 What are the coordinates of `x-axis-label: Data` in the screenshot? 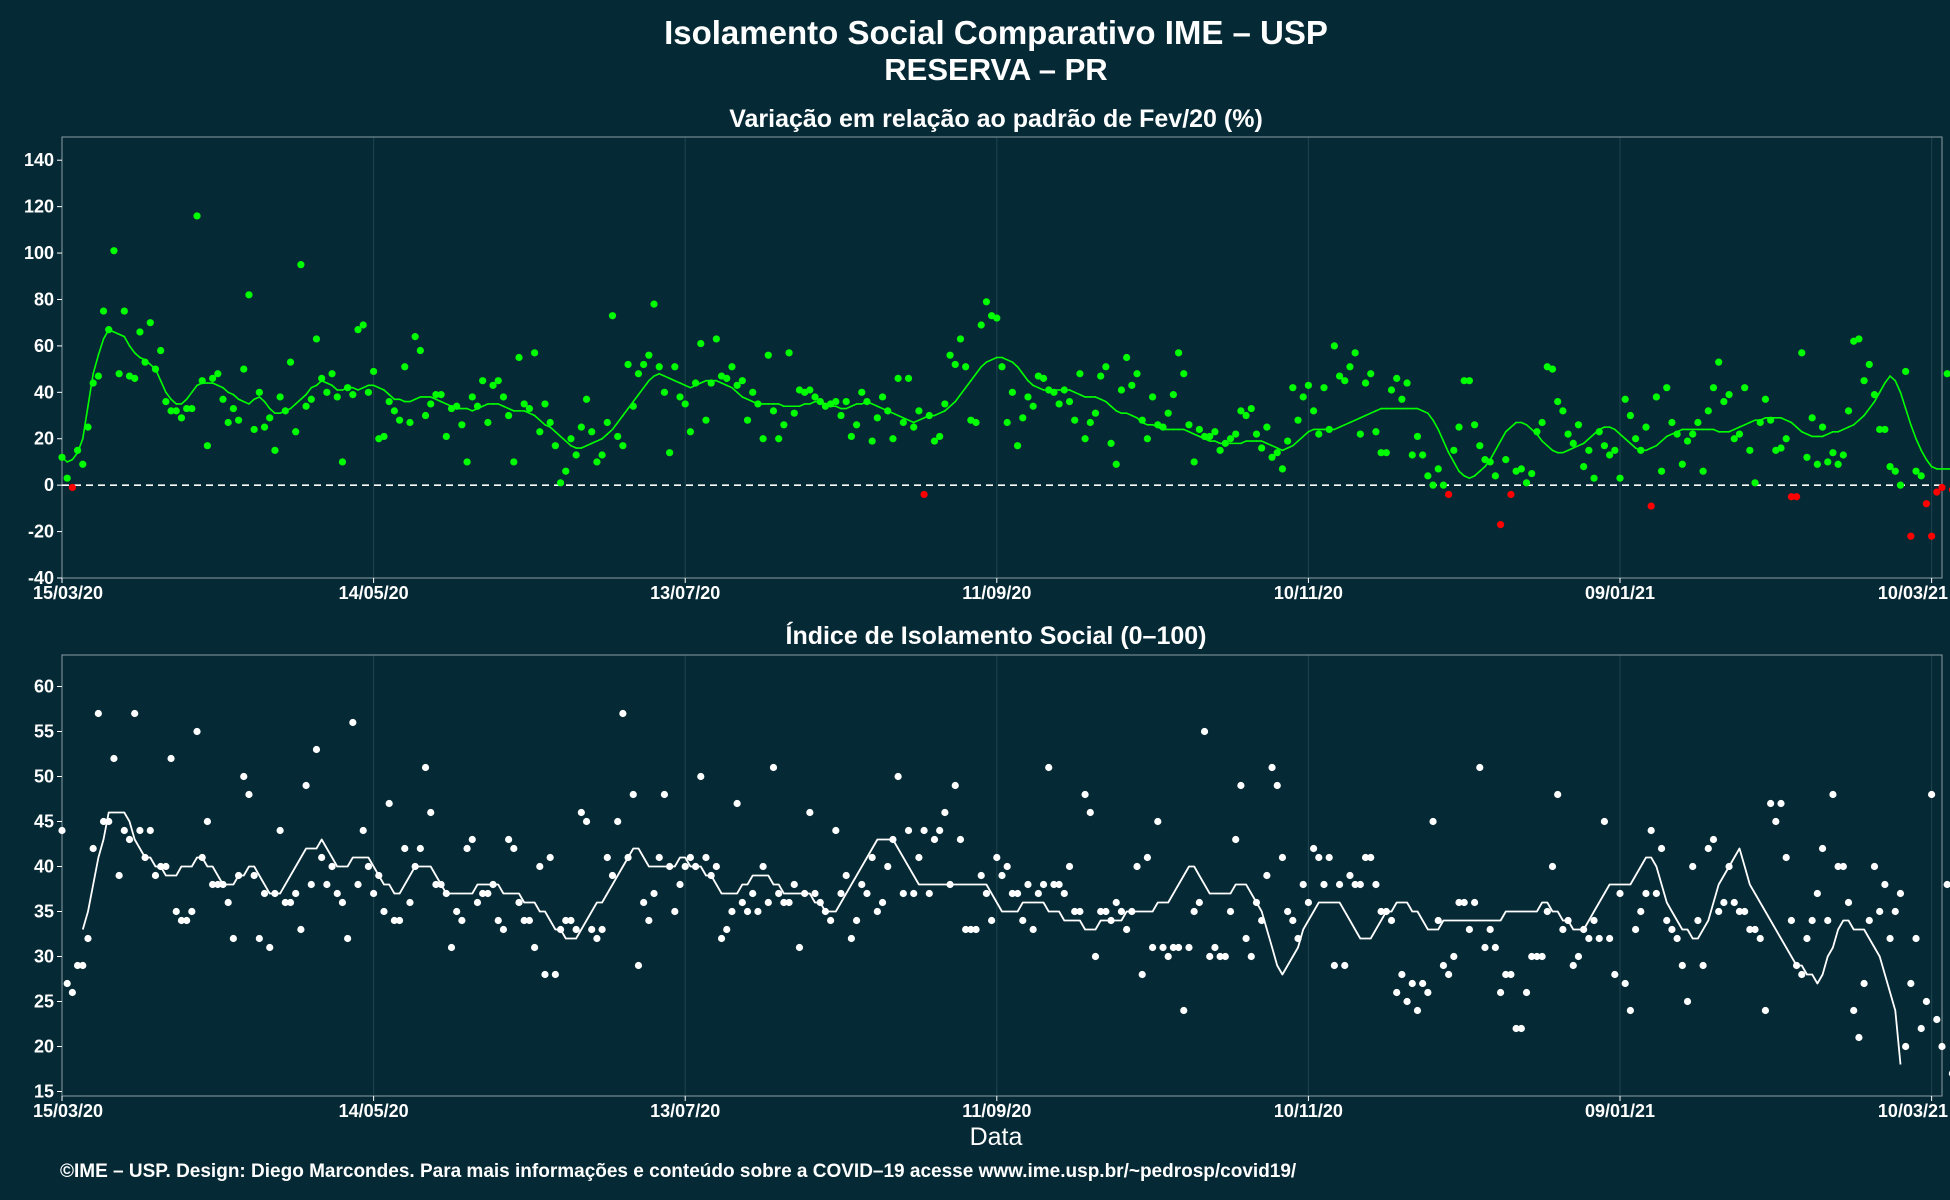 It's located at (996, 1137).